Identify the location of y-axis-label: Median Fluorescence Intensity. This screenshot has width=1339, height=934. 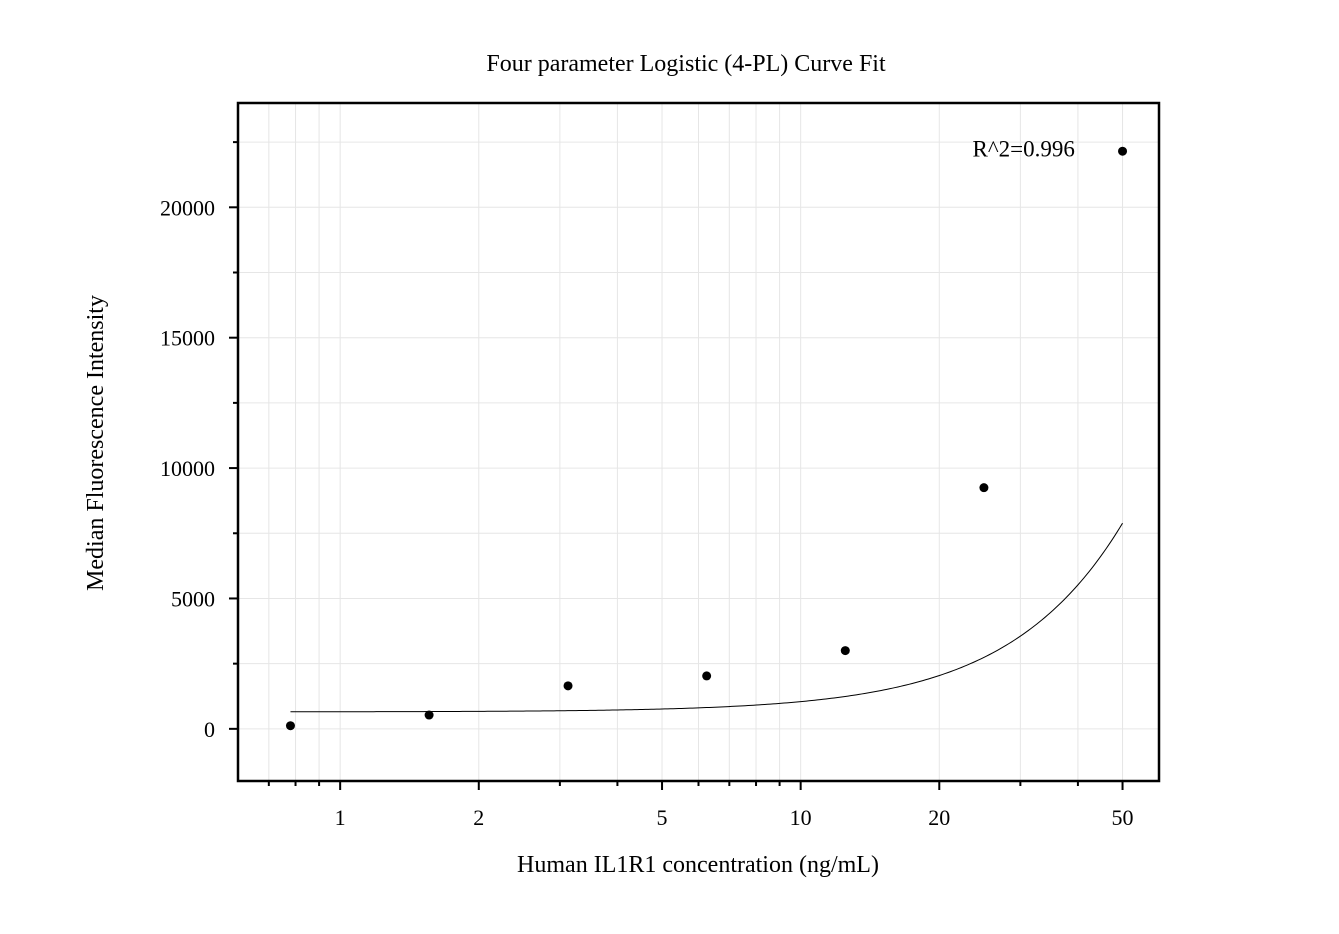
(96, 443).